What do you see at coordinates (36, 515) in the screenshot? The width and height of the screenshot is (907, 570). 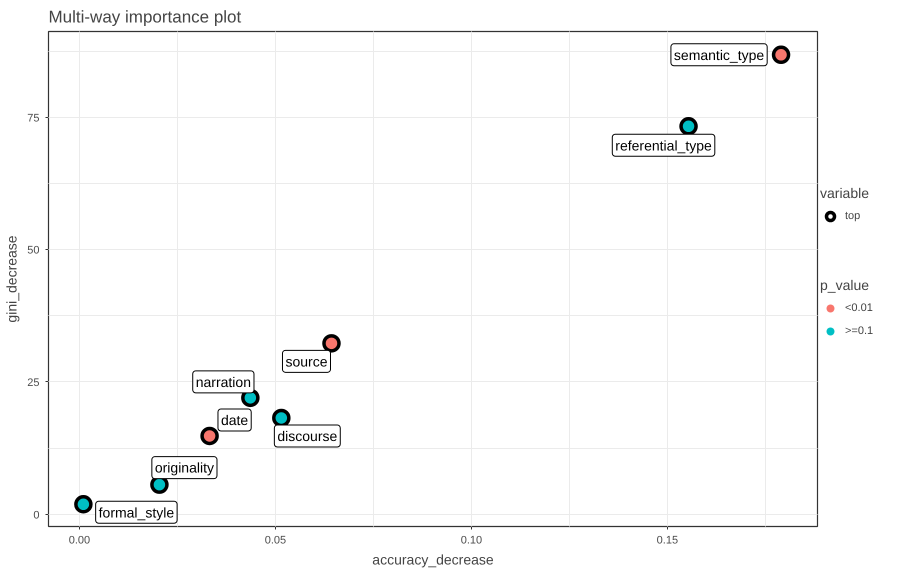 I see `y-tick-label: 0` at bounding box center [36, 515].